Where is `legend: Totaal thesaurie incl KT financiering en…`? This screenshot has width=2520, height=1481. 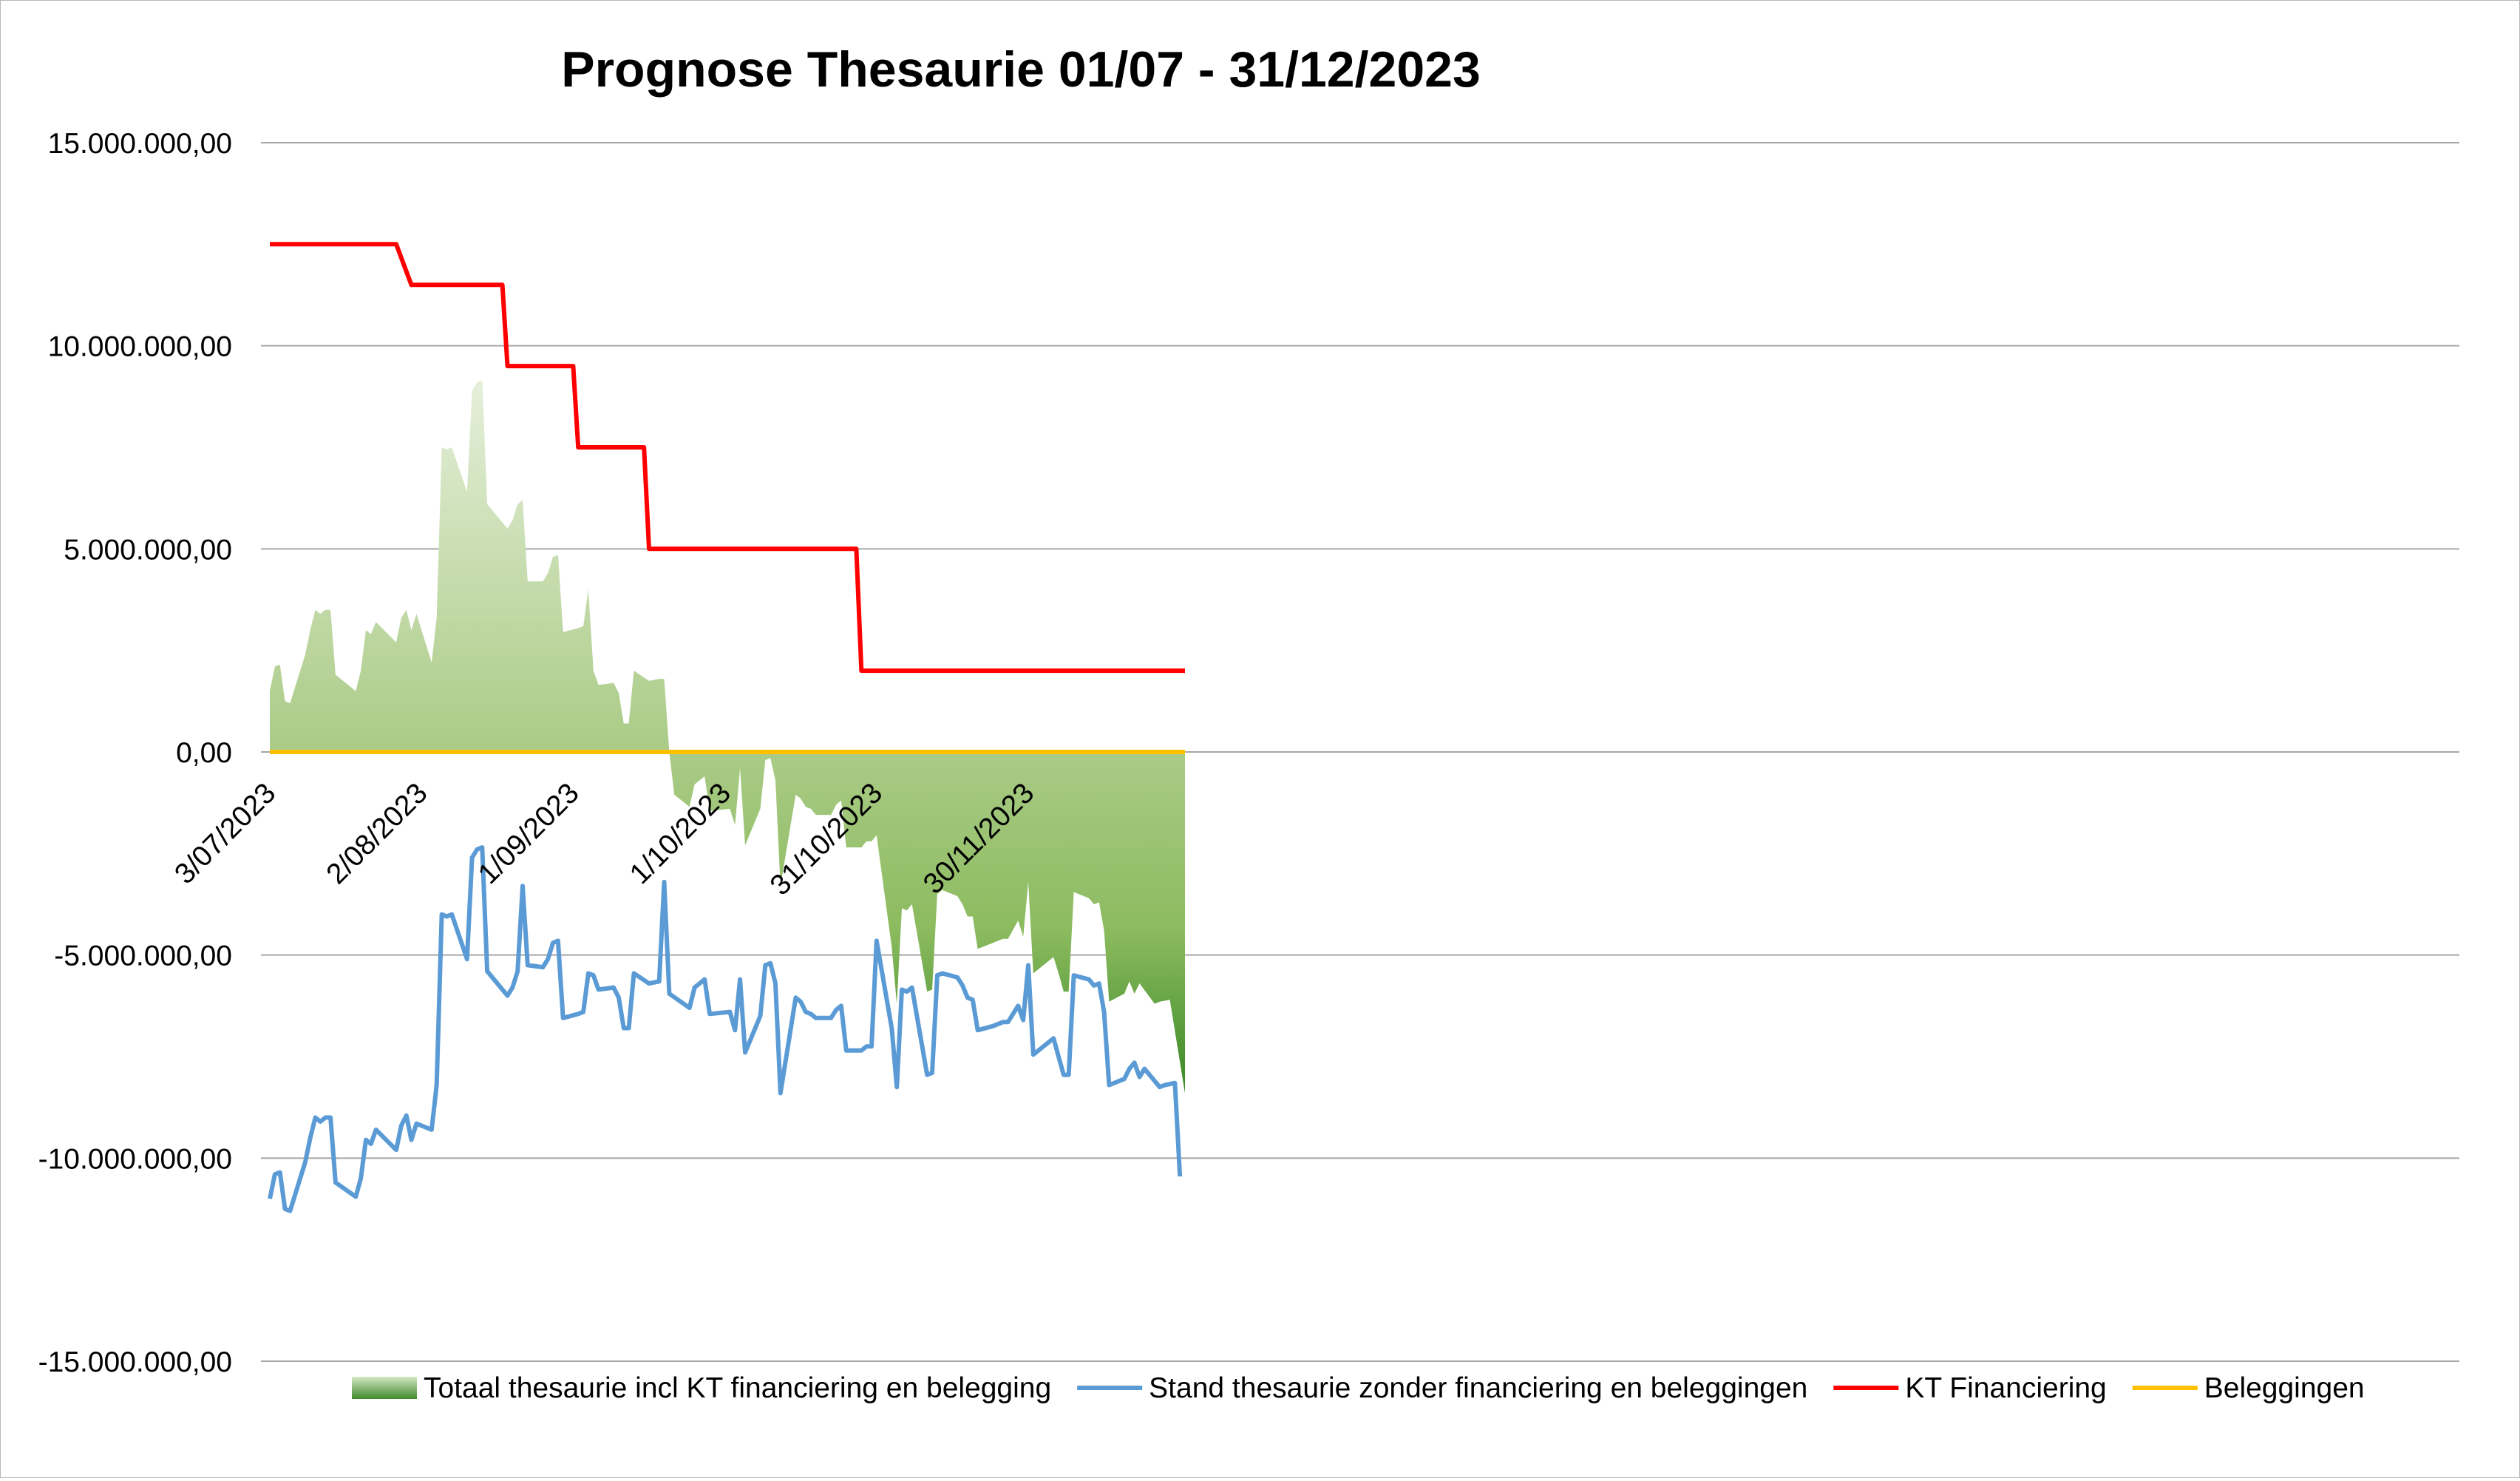
legend: Totaal thesaurie incl KT financiering en… is located at coordinates (1358, 1388).